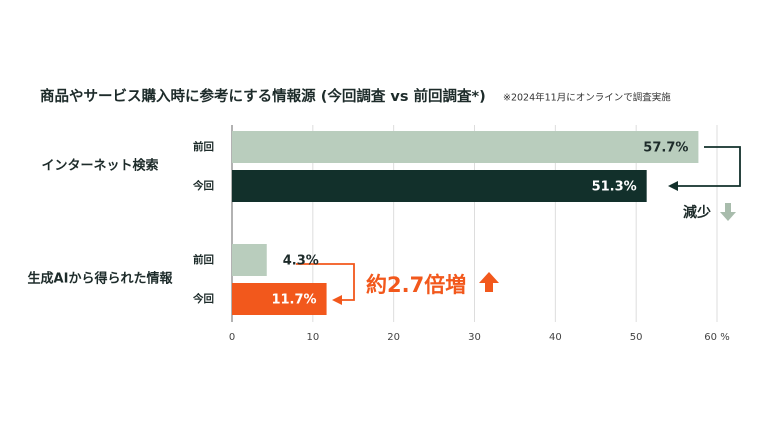 The image size is (780, 438). What do you see at coordinates (708, 166) in the screenshot?
I see `decrease-connector` at bounding box center [708, 166].